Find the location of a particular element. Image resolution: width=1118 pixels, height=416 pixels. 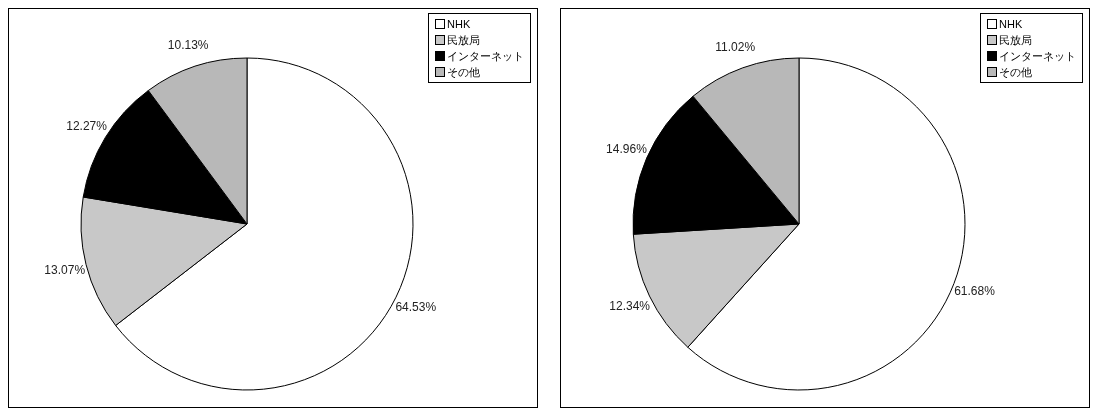

data-label: 64.53% is located at coordinates (416, 306).